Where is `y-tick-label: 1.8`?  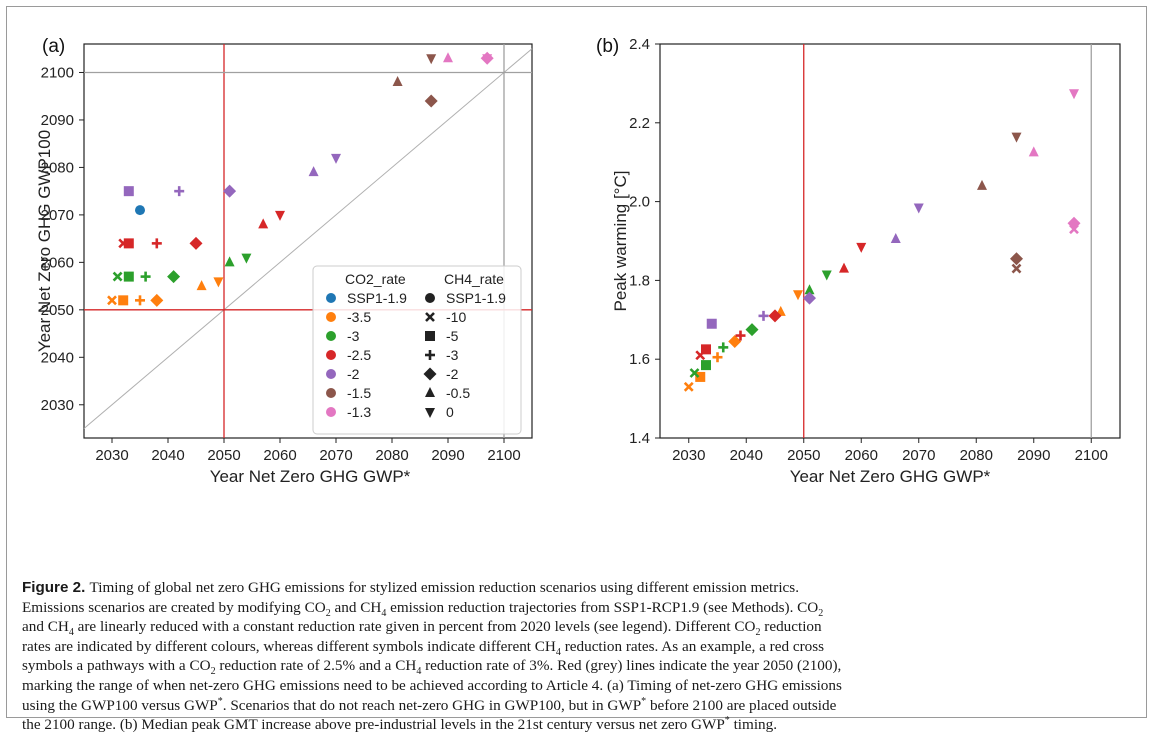 y-tick-label: 1.8 is located at coordinates (639, 280).